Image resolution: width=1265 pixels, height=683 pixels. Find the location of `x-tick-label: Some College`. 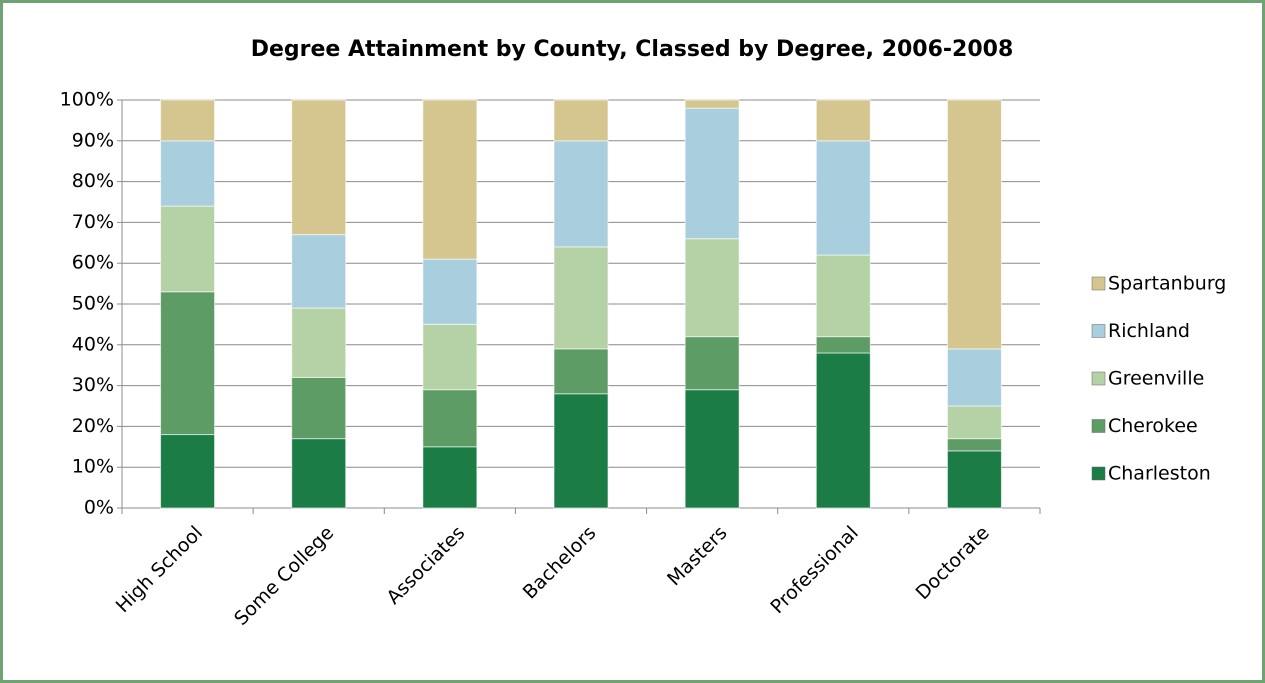

x-tick-label: Some College is located at coordinates (284, 576).